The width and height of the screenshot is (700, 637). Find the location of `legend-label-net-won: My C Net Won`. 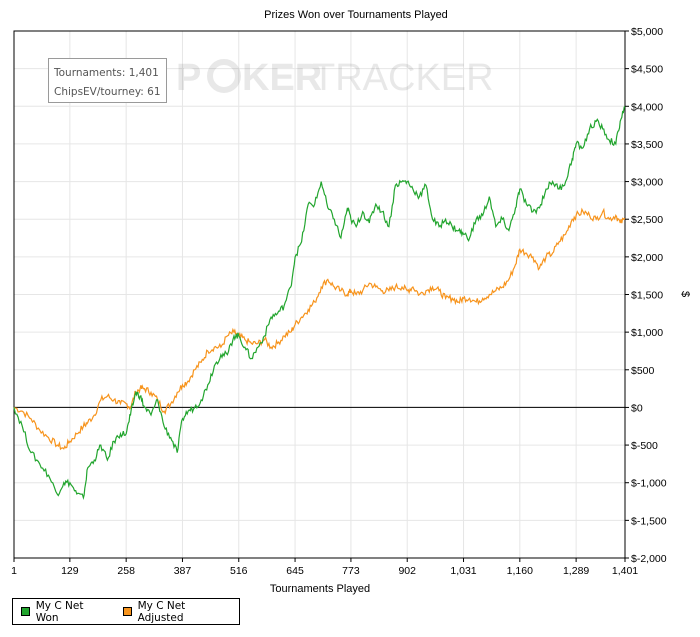

legend-label-net-won: My C Net Won is located at coordinates (59, 611).